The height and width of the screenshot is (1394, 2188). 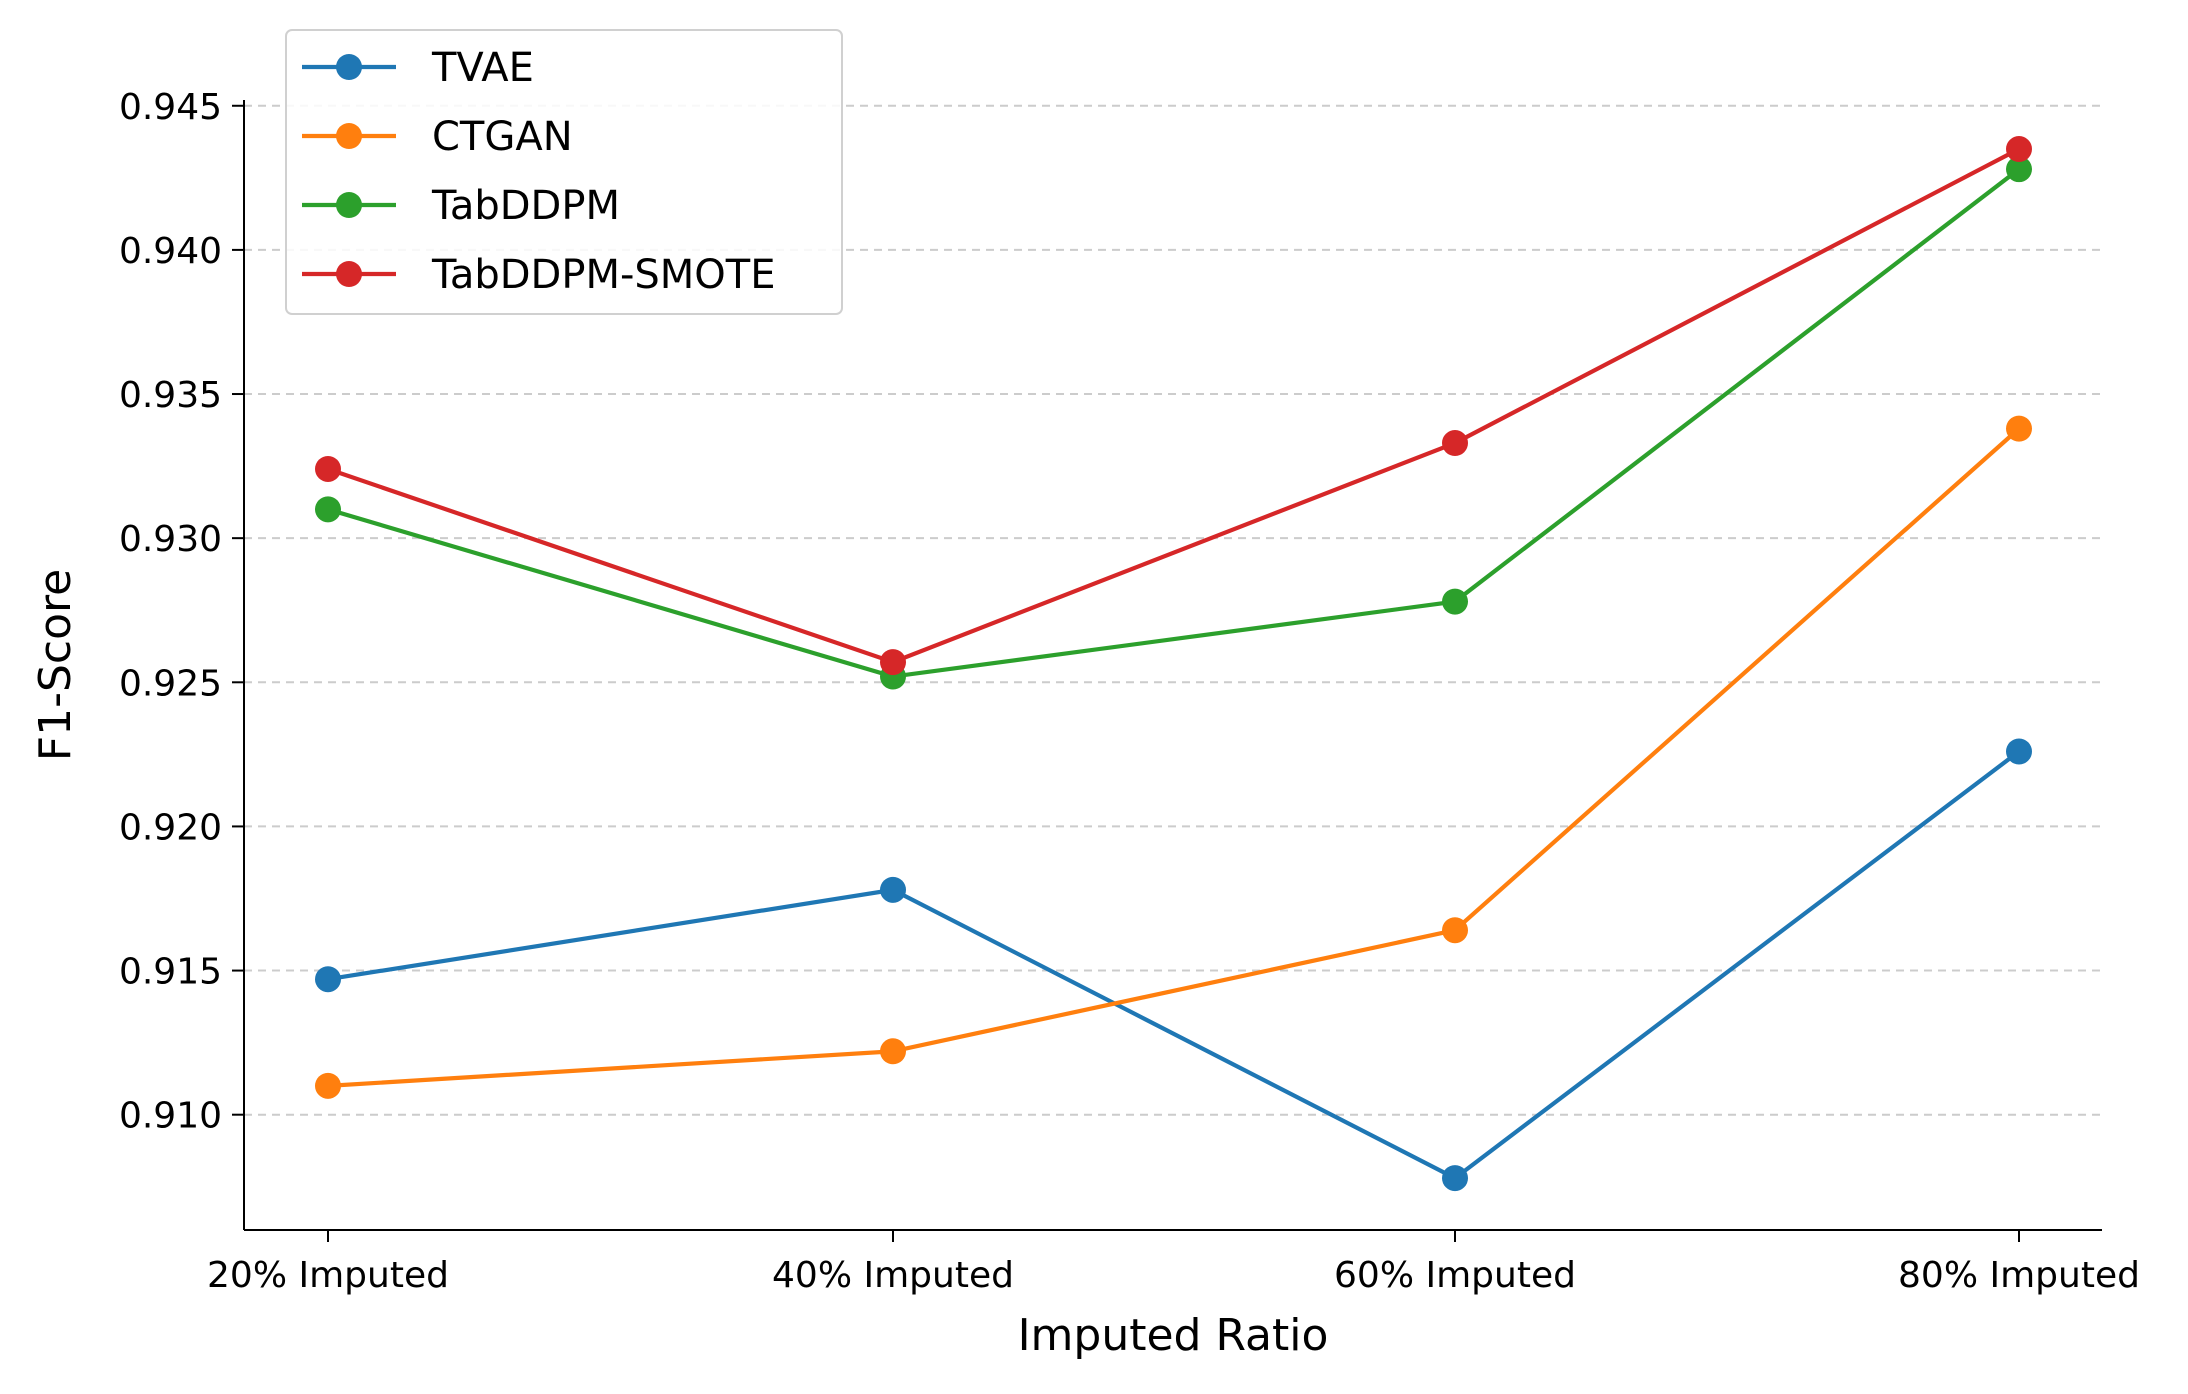 I want to click on legend-item: TVAE, so click(x=418, y=68).